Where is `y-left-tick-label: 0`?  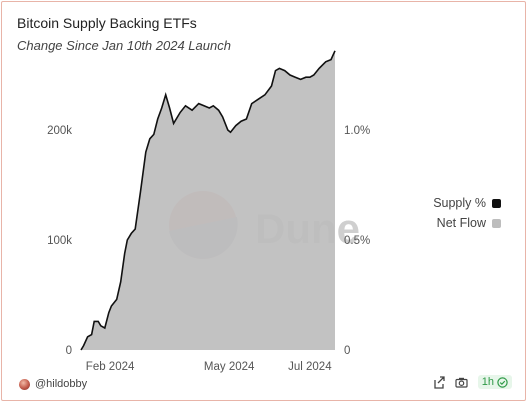 y-left-tick-label: 0 is located at coordinates (69, 351).